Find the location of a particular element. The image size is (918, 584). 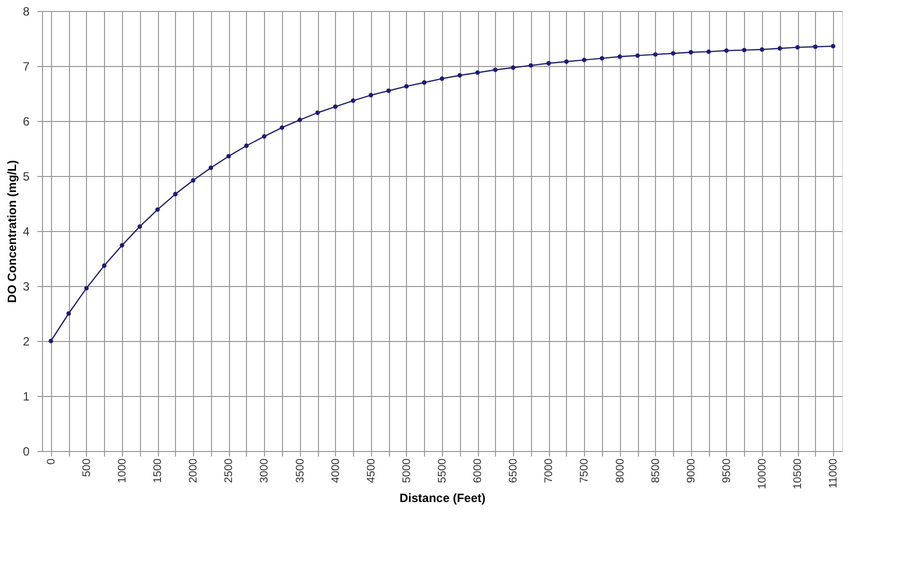

x-tick-label: 8500 is located at coordinates (656, 470).